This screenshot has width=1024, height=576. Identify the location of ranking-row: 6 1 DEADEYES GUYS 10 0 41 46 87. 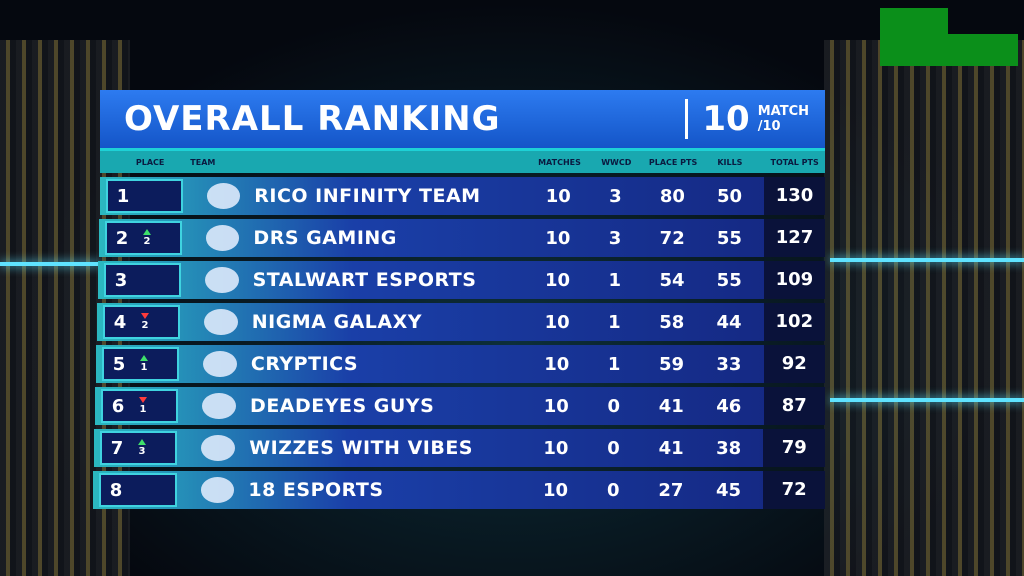
(460, 406).